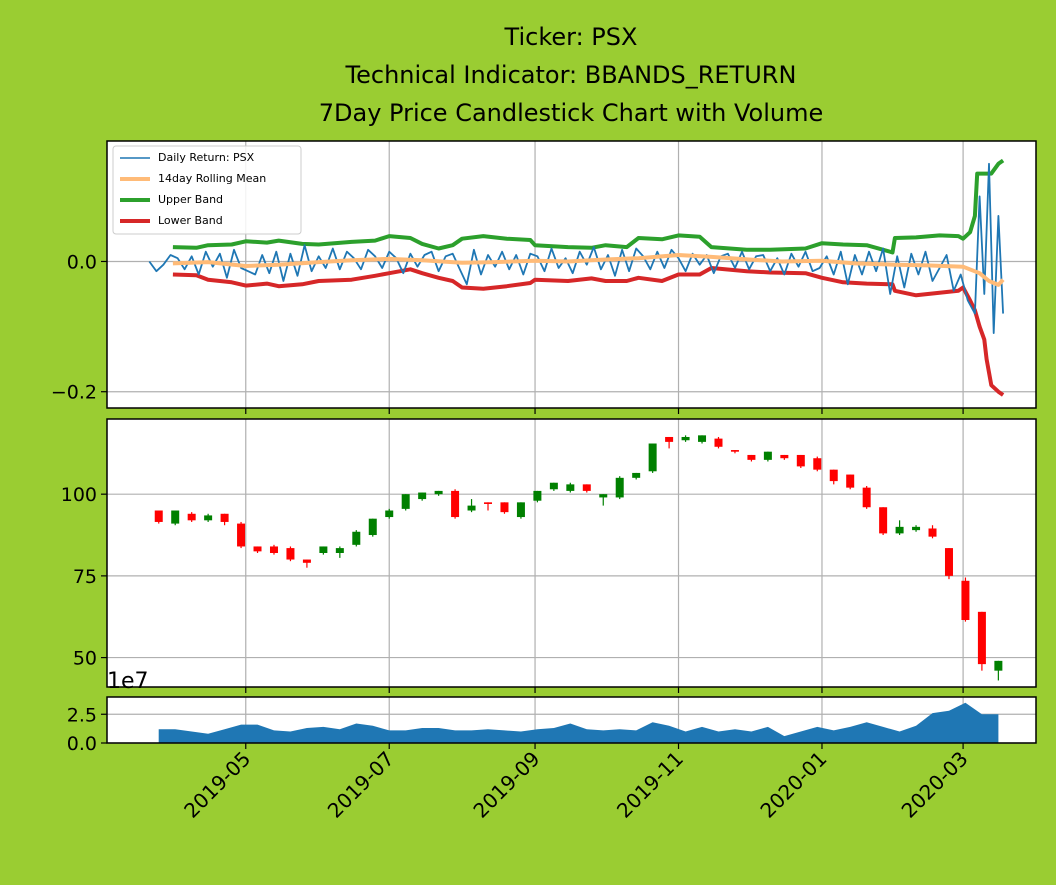 Image resolution: width=1056 pixels, height=885 pixels. I want to click on volume-area, so click(578, 722).